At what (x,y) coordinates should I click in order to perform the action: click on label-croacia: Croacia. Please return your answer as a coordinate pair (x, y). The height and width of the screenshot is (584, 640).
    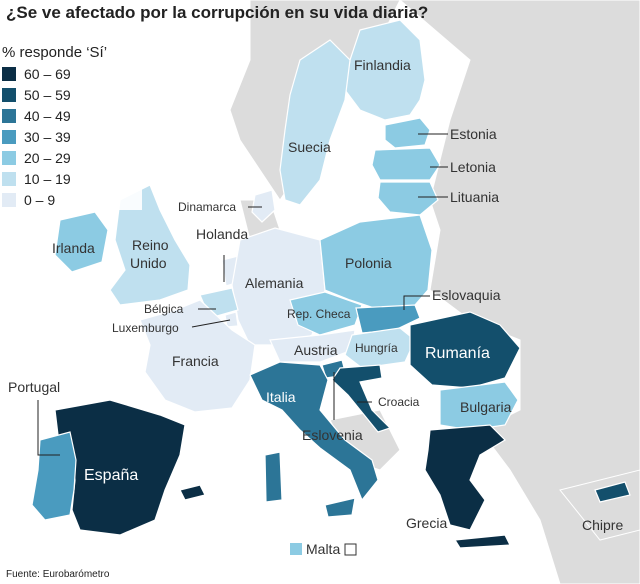
    Looking at the image, I should click on (399, 402).